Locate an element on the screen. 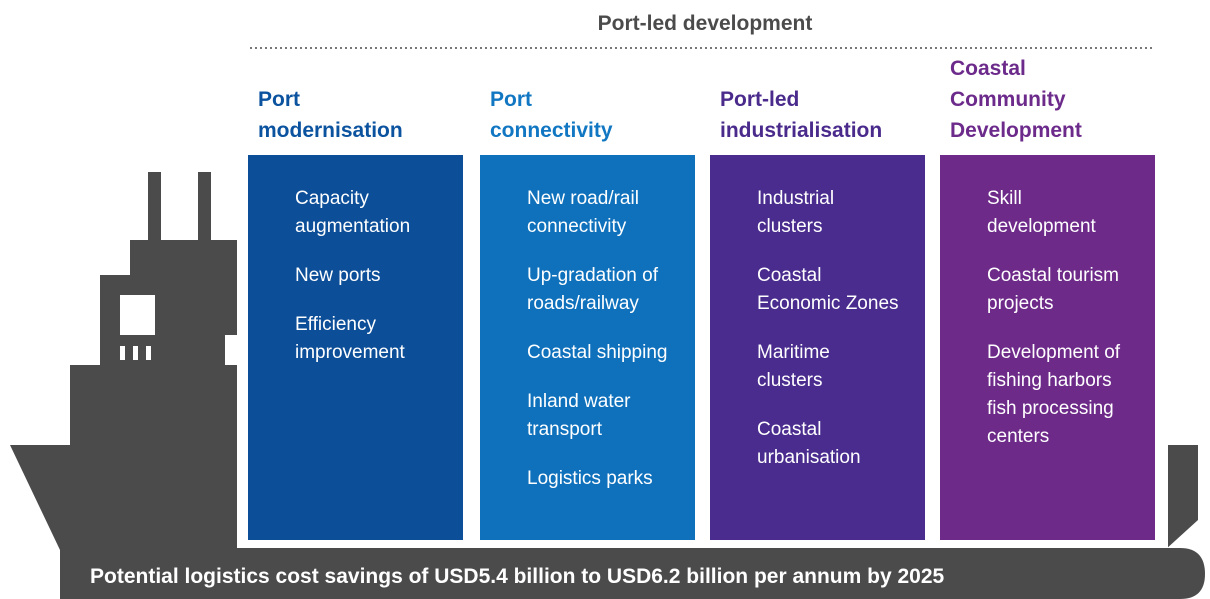 Image resolution: width=1210 pixels, height=599 pixels. item-text: New road/rail is located at coordinates (583, 198).